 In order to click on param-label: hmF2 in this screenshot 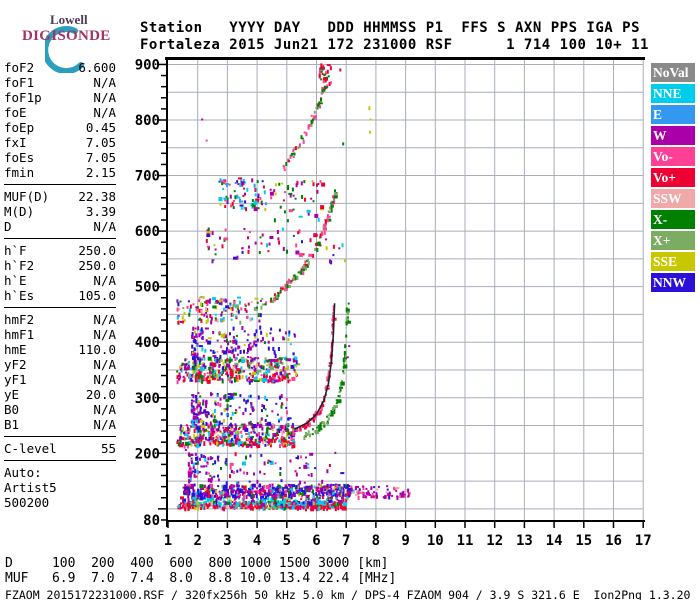, I will do `click(19, 319)`.